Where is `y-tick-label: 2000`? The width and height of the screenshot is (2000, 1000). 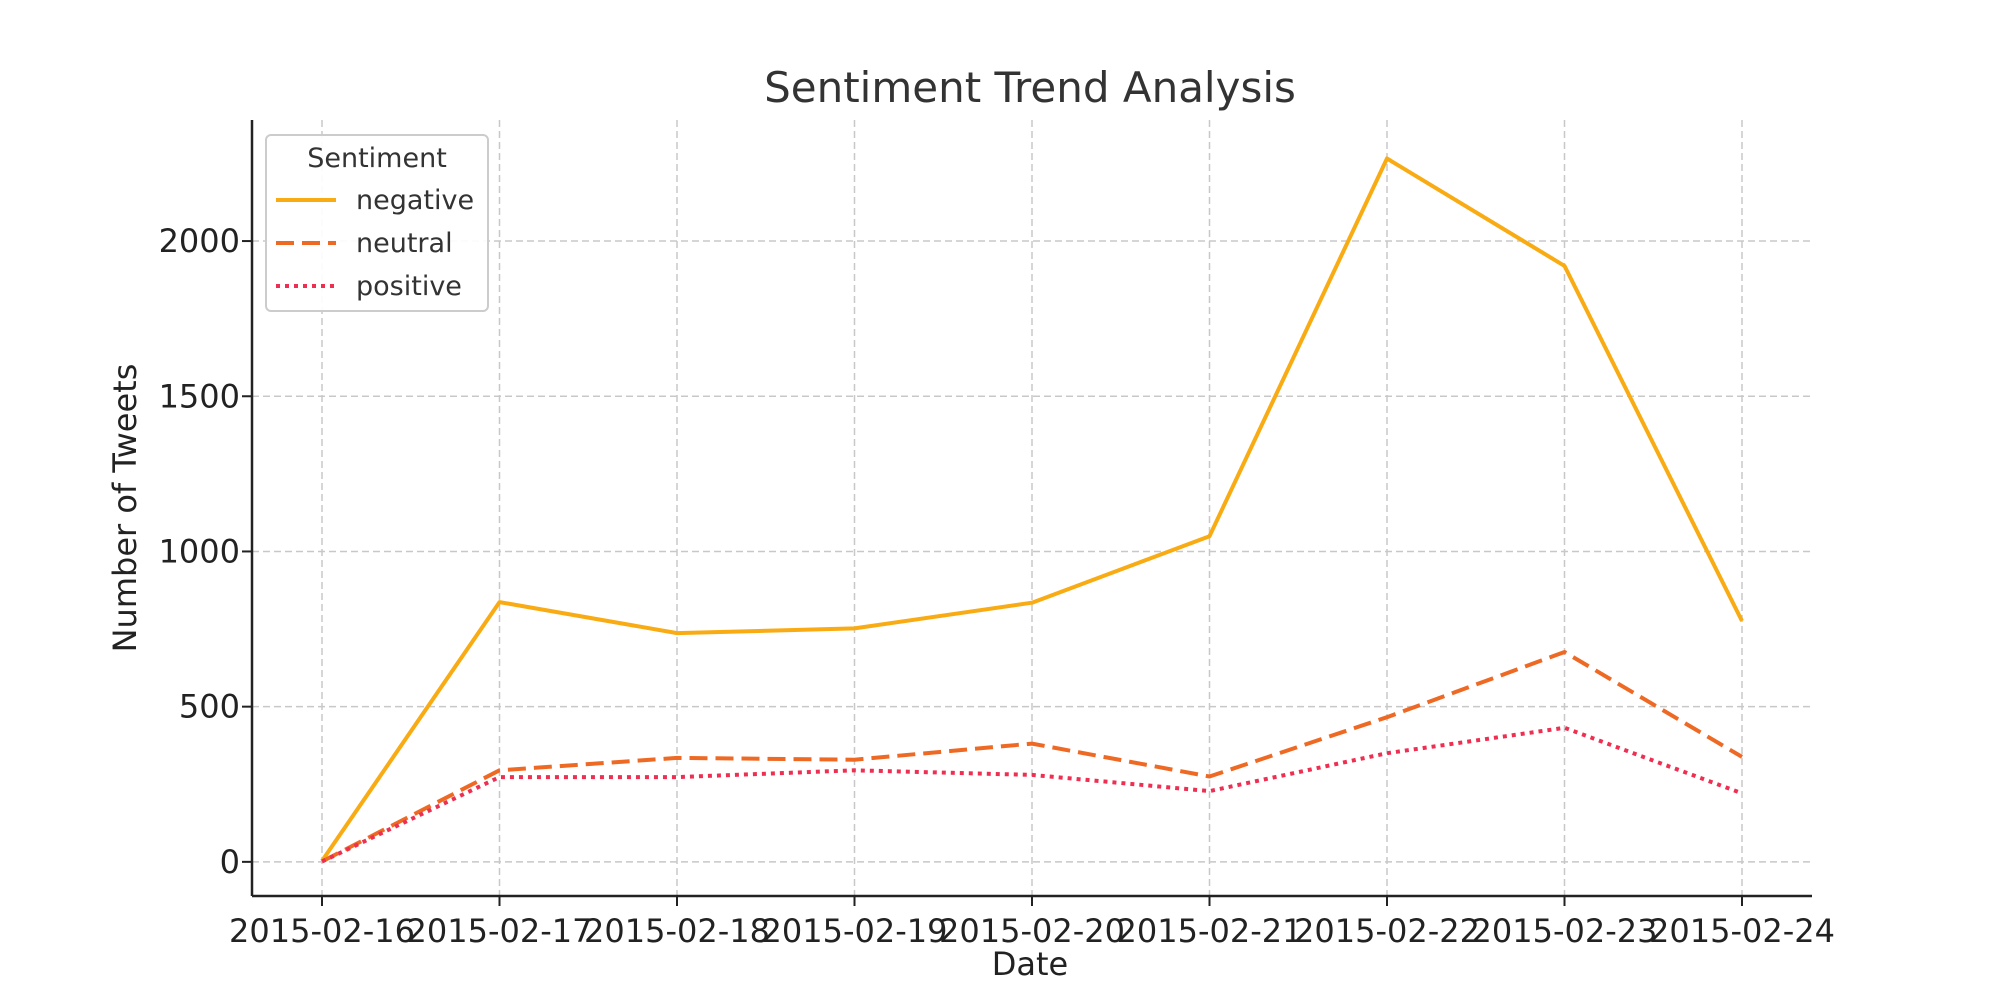 y-tick-label: 2000 is located at coordinates (199, 241).